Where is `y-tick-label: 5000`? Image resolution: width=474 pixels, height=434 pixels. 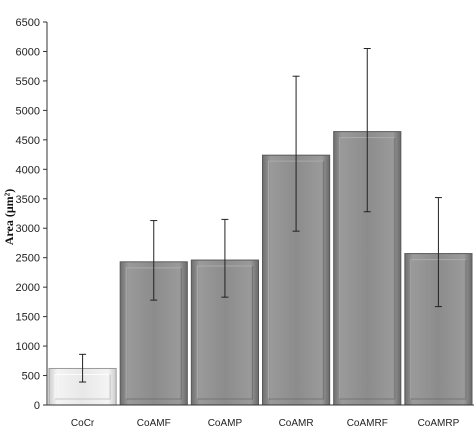 y-tick-label: 5000 is located at coordinates (28, 111).